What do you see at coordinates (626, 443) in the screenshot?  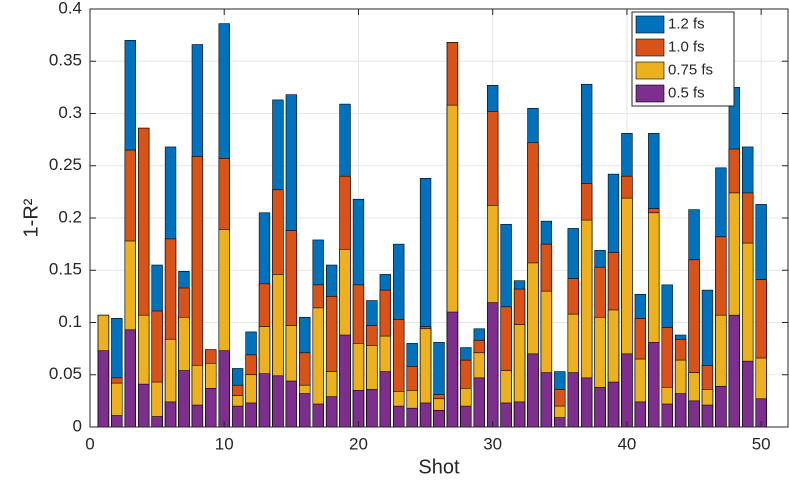 I see `x-tick-label: 40` at bounding box center [626, 443].